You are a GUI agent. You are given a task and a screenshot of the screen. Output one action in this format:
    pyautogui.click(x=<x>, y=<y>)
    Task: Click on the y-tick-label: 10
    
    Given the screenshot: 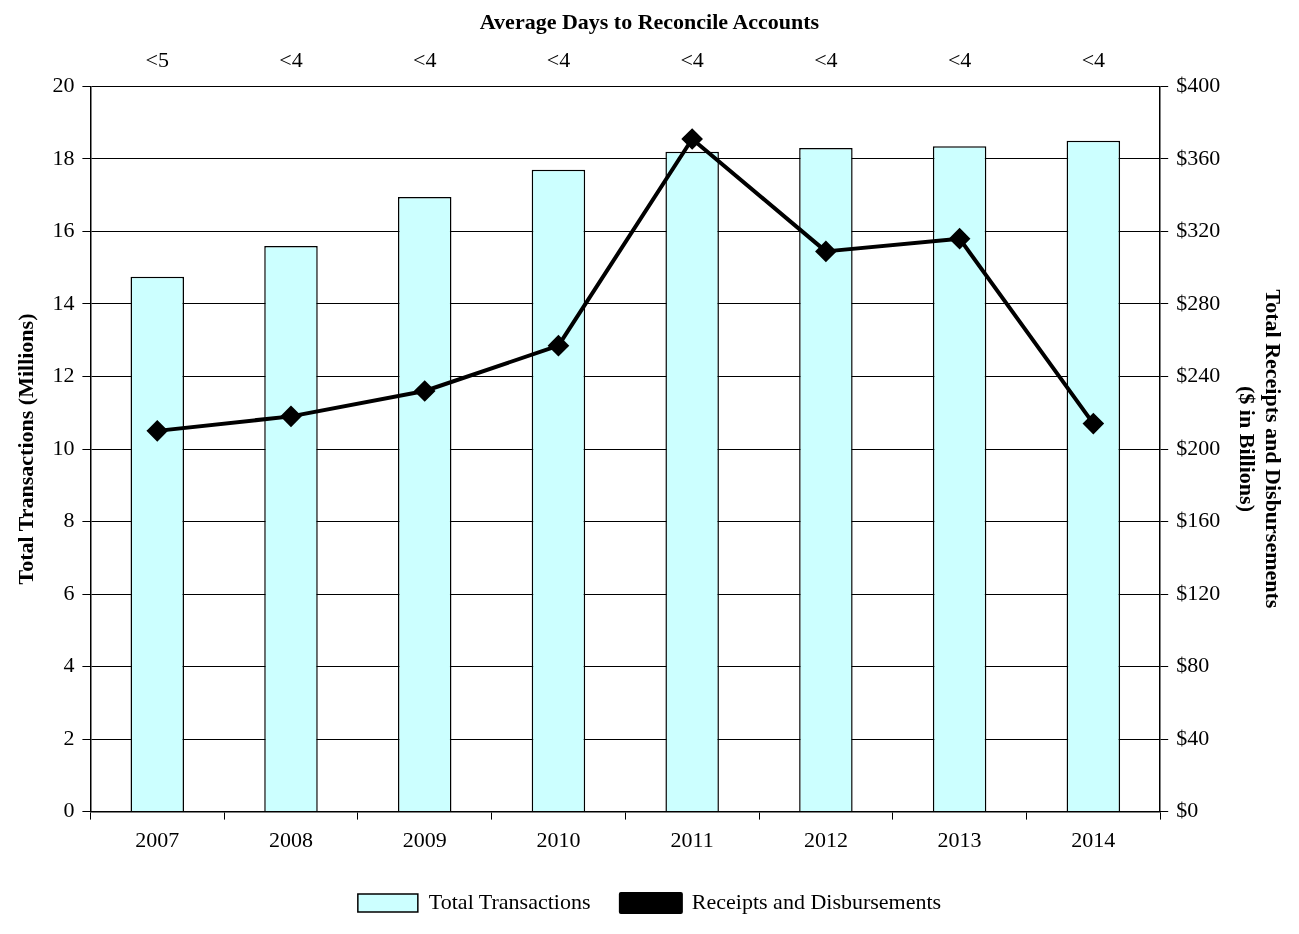 What is the action you would take?
    pyautogui.click(x=63, y=447)
    